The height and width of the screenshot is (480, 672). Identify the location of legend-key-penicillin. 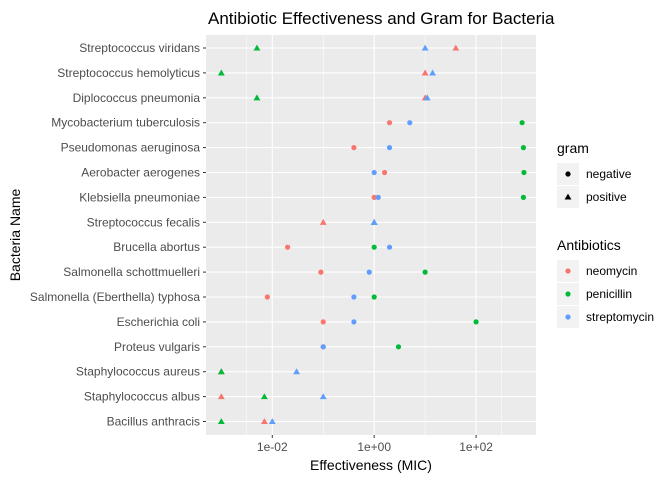
(568, 294).